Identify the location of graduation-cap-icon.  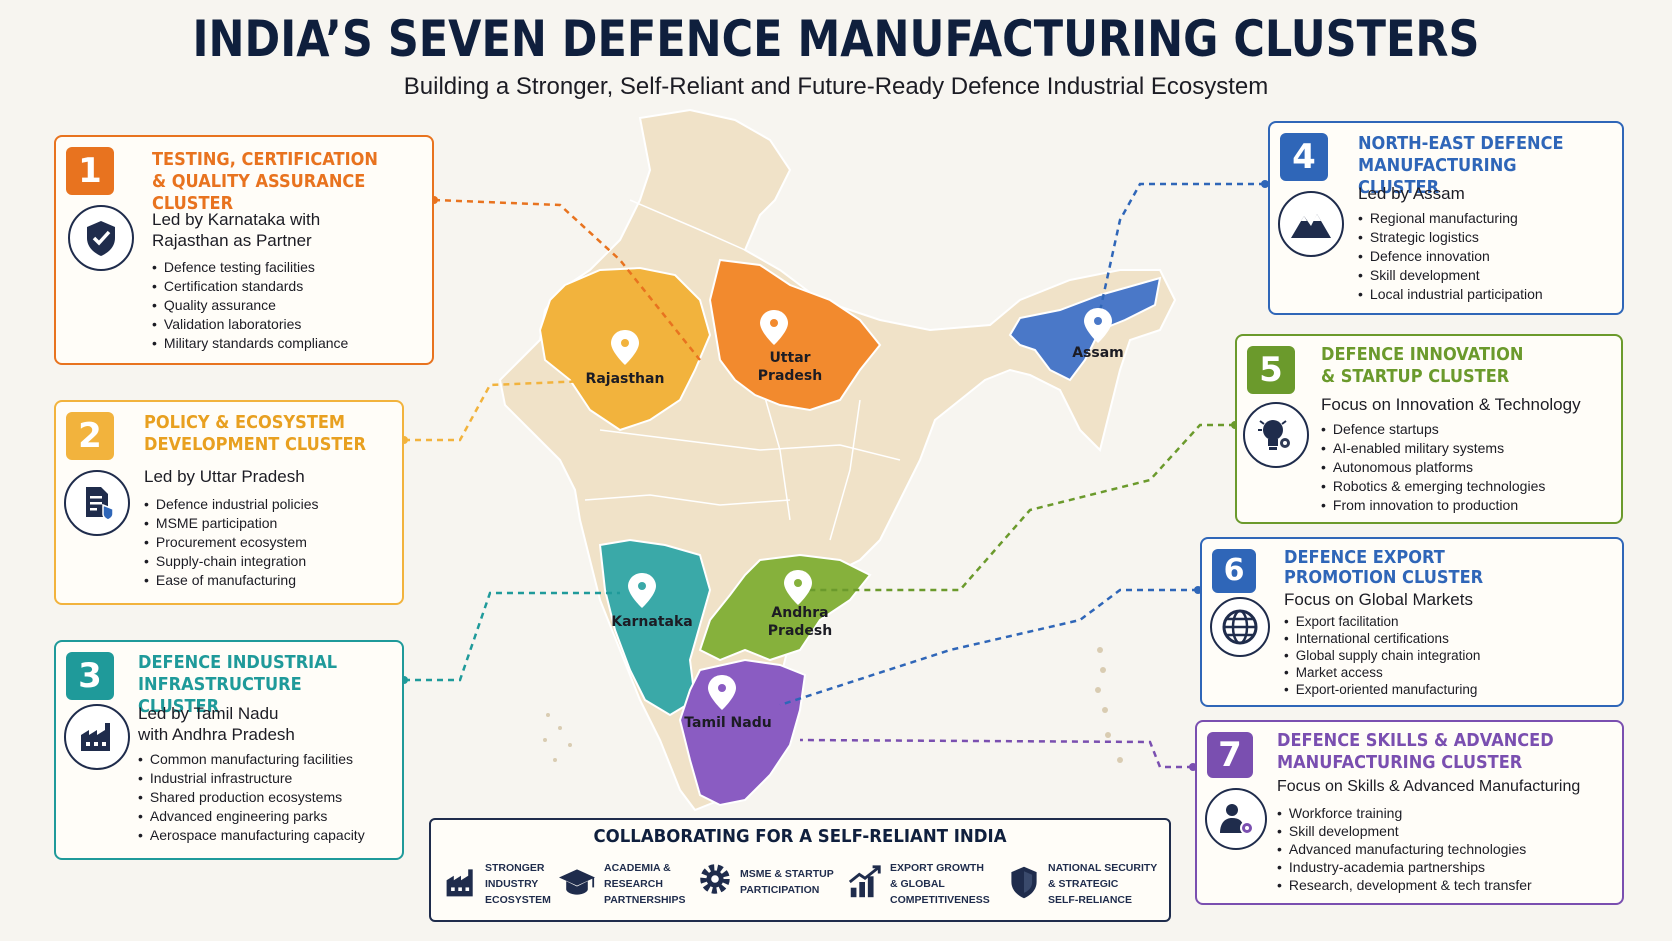
(577, 884).